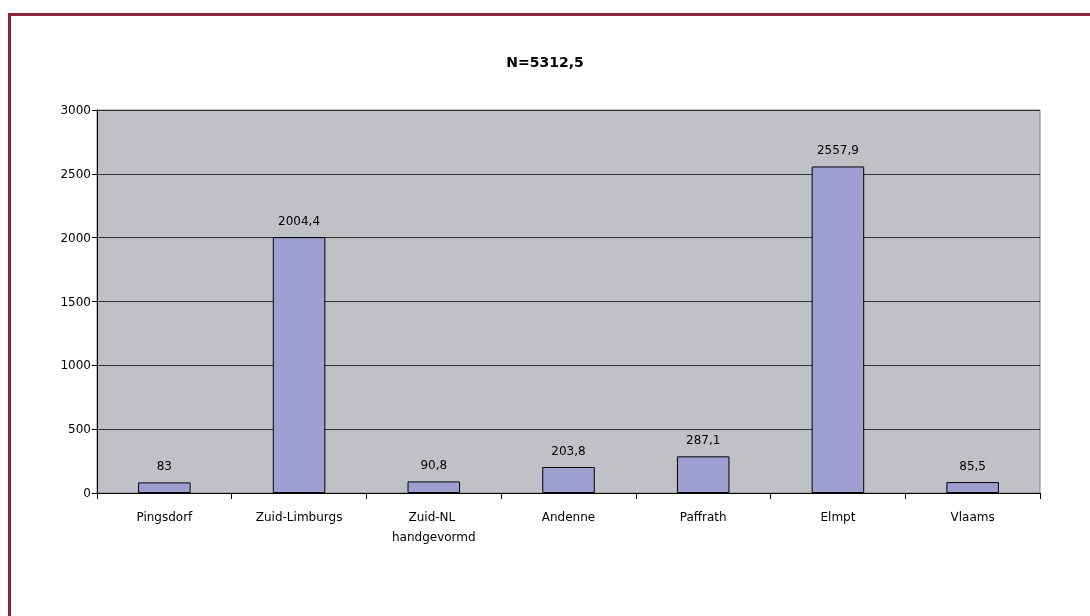  What do you see at coordinates (434, 465) in the screenshot?
I see `data-label: 90,8` at bounding box center [434, 465].